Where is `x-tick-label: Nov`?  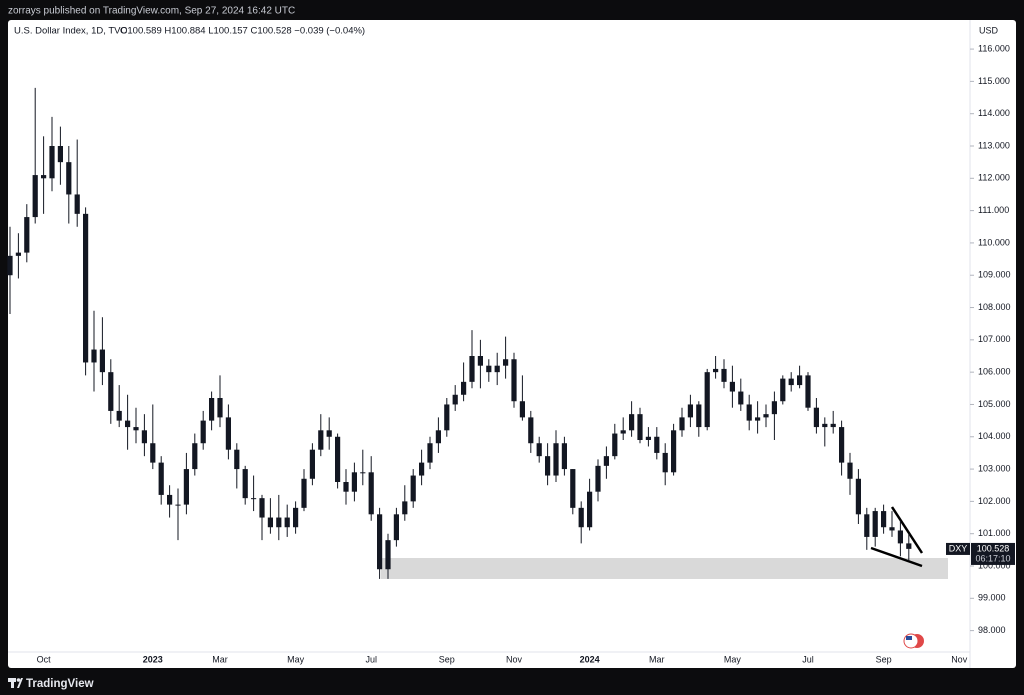
x-tick-label: Nov is located at coordinates (514, 659).